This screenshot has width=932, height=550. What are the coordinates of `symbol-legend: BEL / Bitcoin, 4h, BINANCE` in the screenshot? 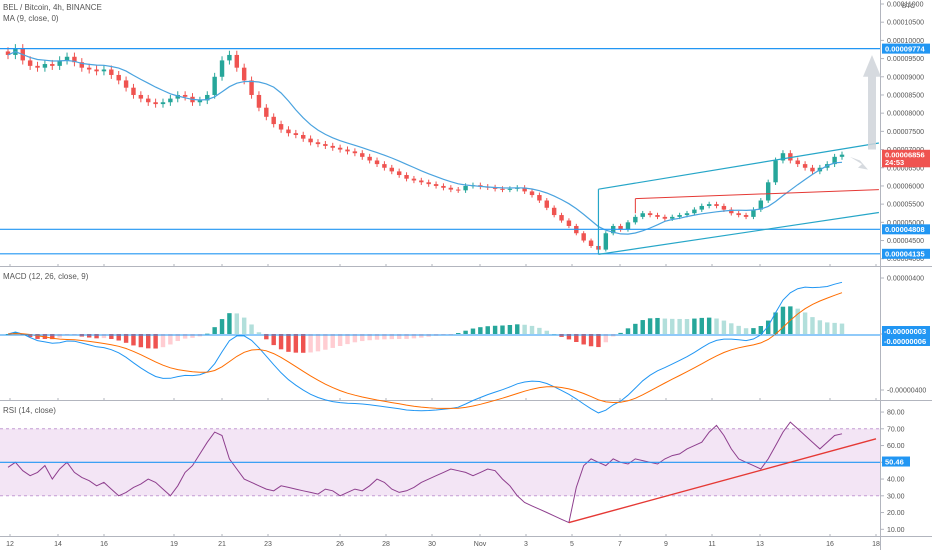 It's located at (52, 7).